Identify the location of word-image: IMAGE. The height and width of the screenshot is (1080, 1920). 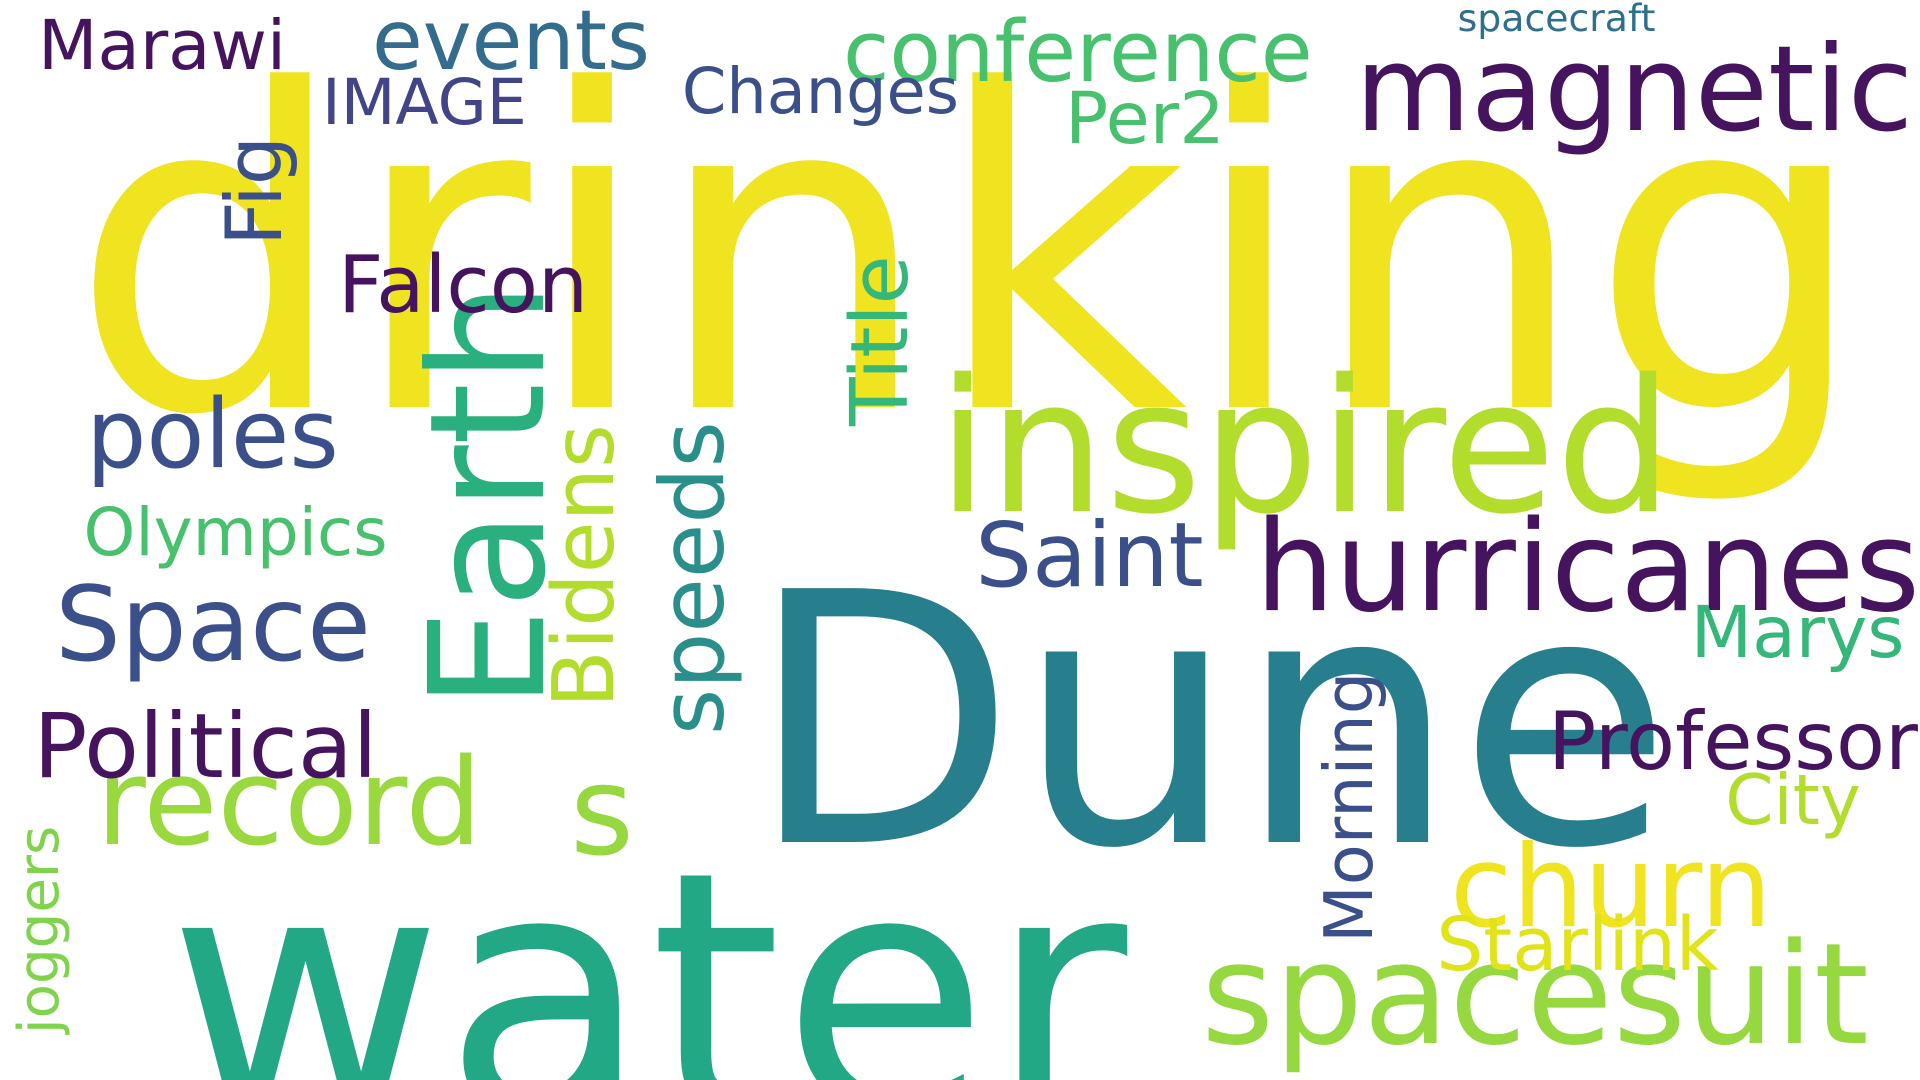
(424, 102).